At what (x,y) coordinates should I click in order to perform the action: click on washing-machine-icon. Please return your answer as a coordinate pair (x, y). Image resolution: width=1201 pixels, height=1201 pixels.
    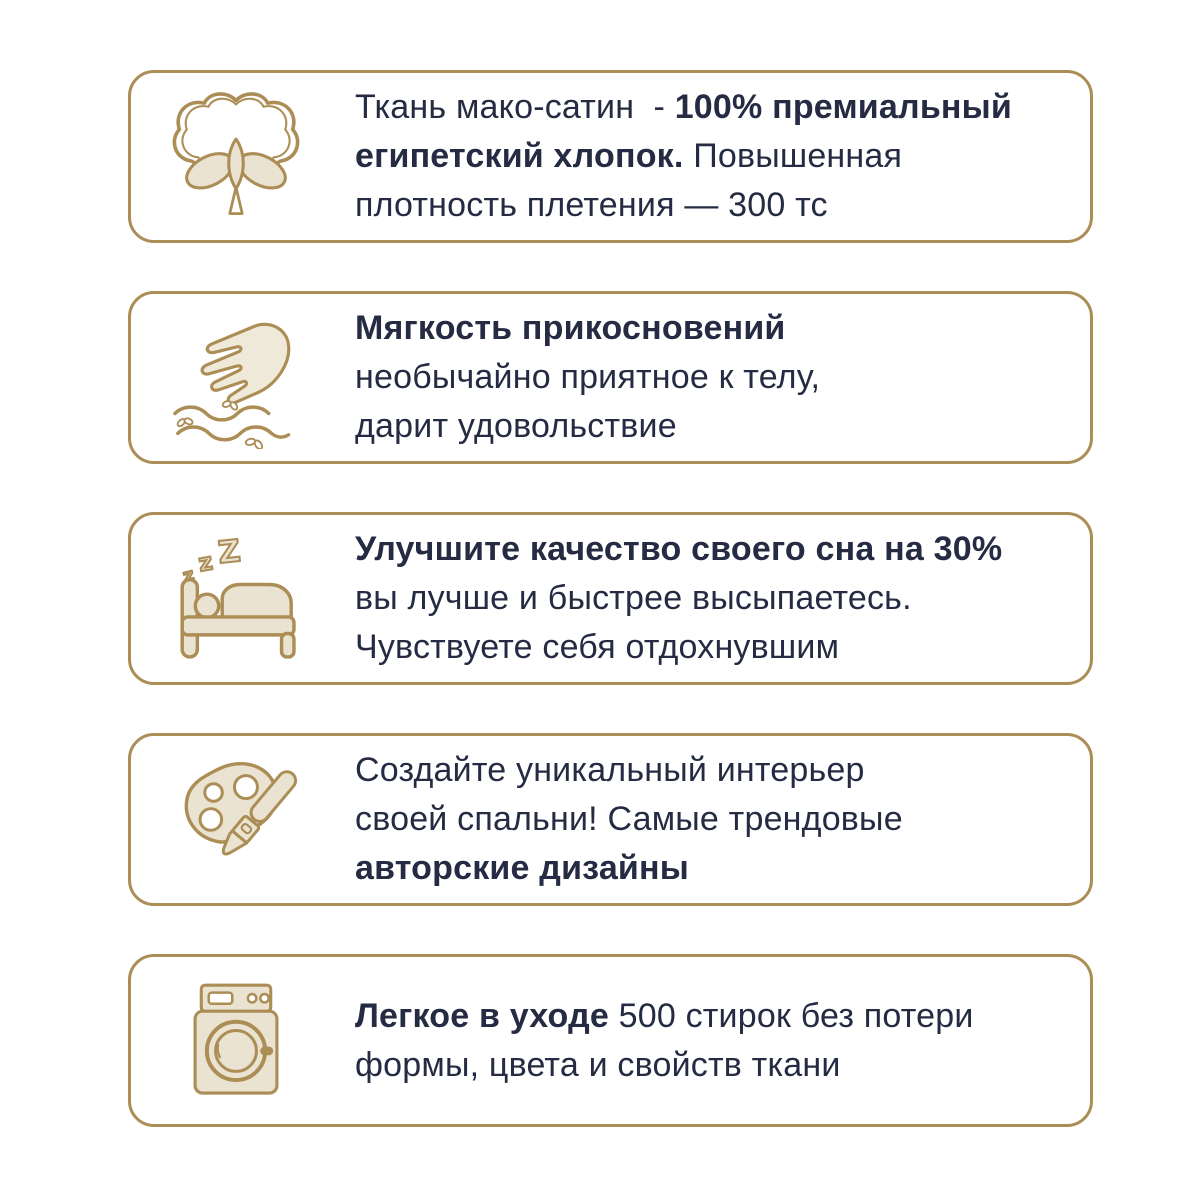
    Looking at the image, I should click on (236, 1039).